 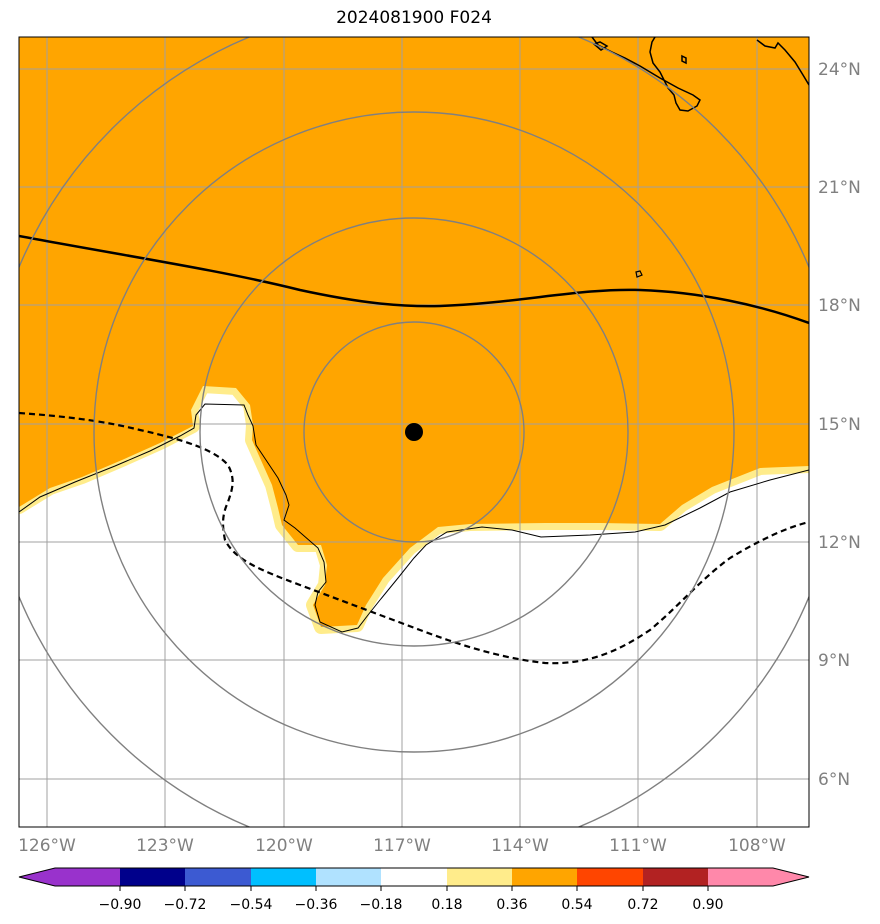 What do you see at coordinates (316, 905) in the screenshot?
I see `colorbar-tick-label: −0.36` at bounding box center [316, 905].